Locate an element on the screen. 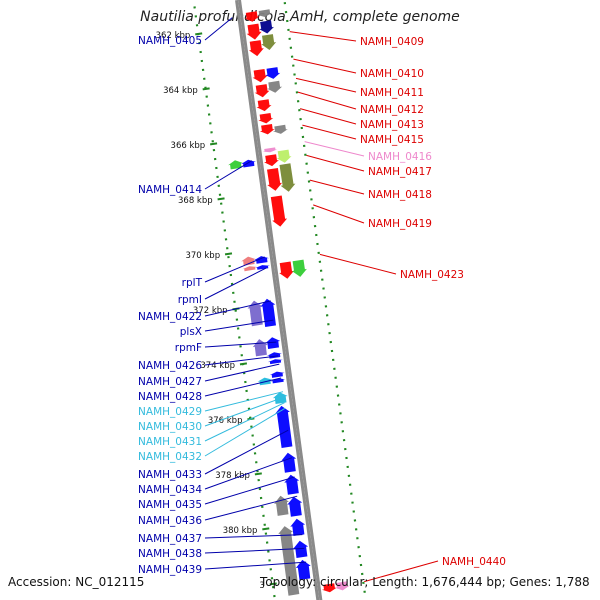  gene-label-left: NAMH_0428 is located at coordinates (170, 397).